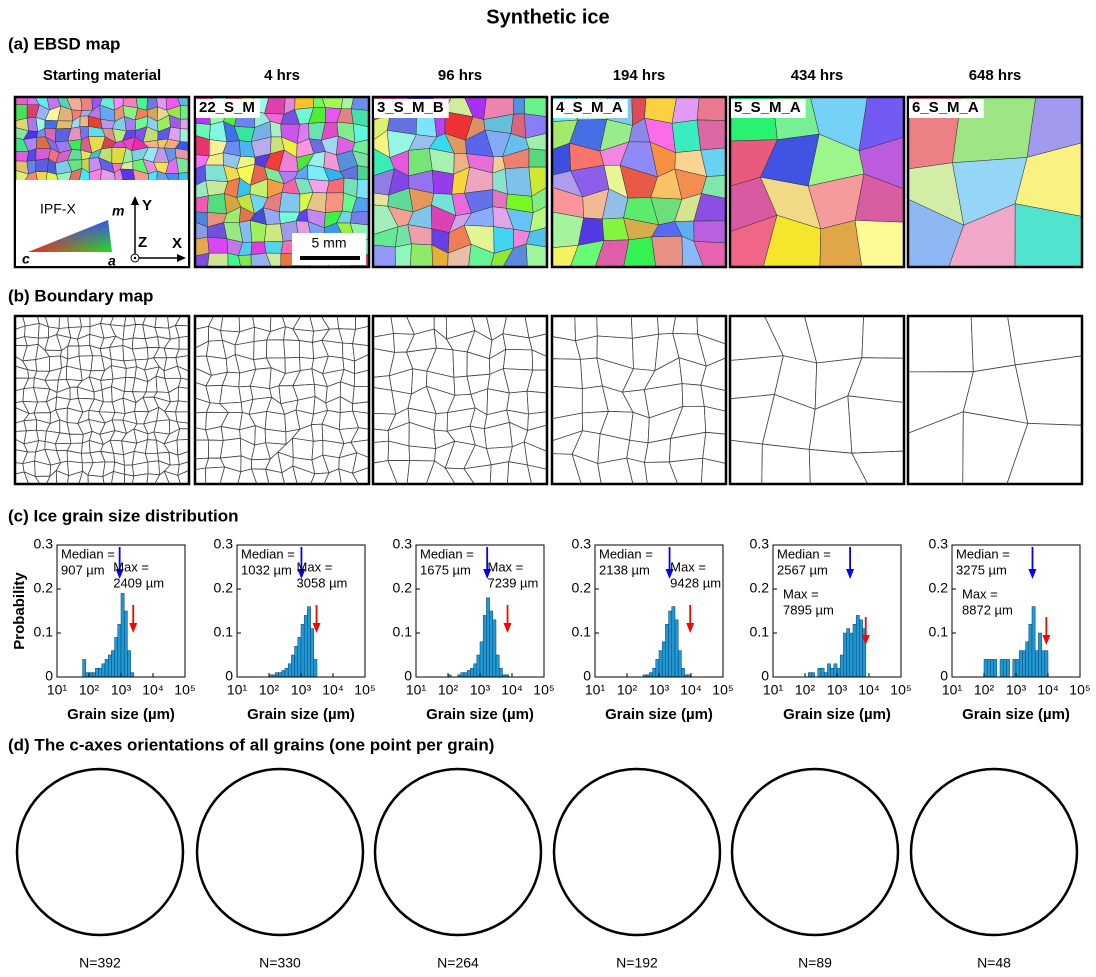 The width and height of the screenshot is (1096, 977). I want to click on axis-label: X, so click(177, 243).